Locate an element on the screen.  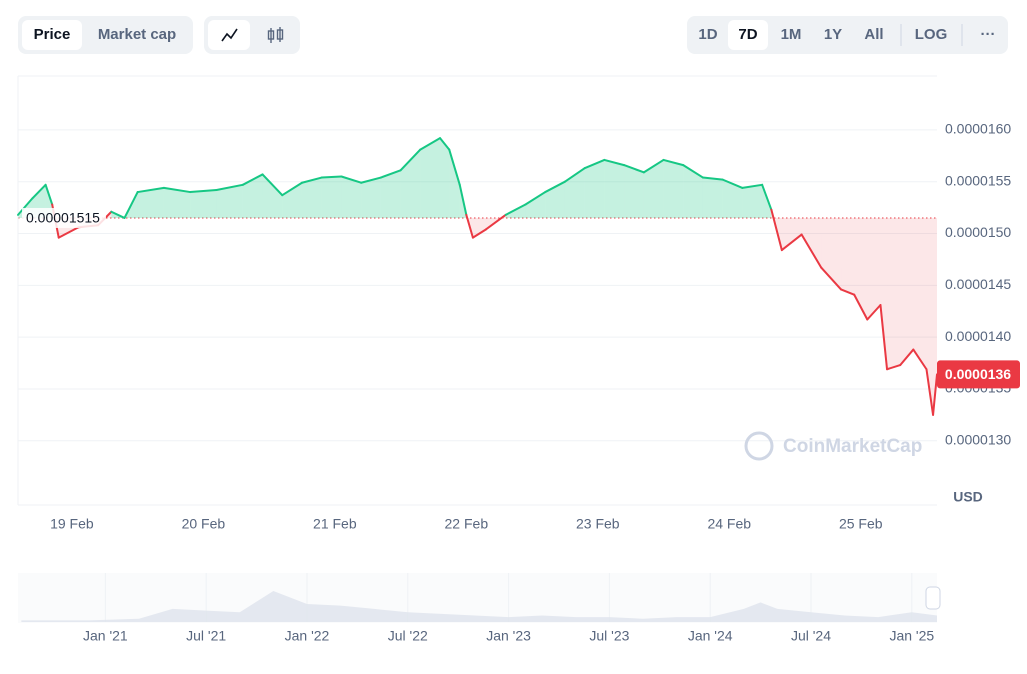
range-button: 1Y is located at coordinates (833, 34).